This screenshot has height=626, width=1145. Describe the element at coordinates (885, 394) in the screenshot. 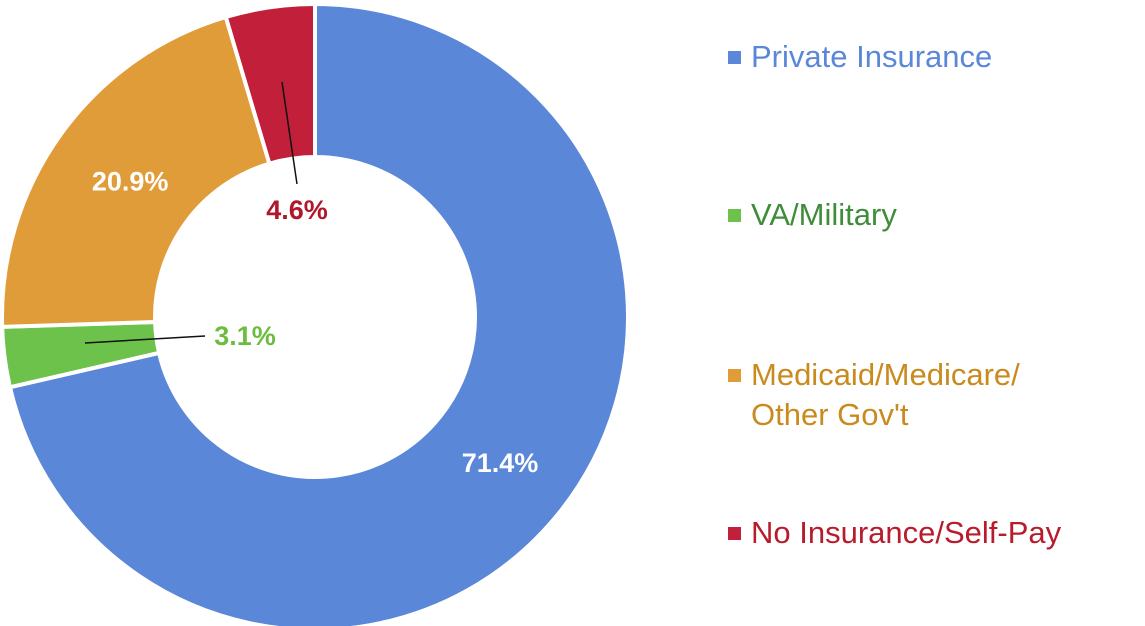

I see `legend-label: Medicaid/Medicare/ Other Gov't` at that location.